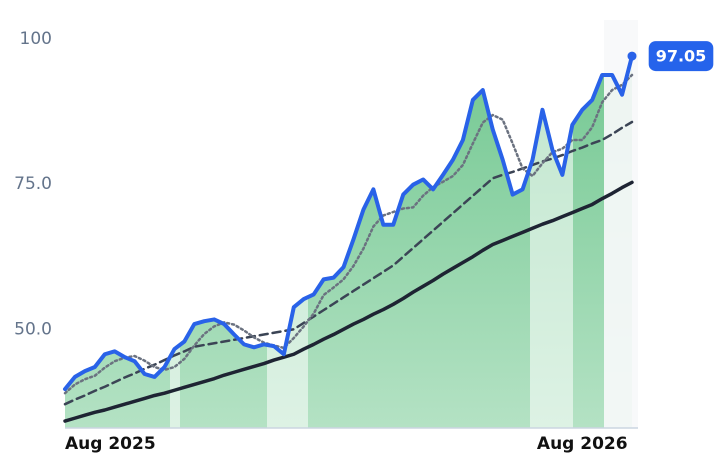 The height and width of the screenshot is (464, 718). Describe the element at coordinates (632, 56) in the screenshot. I see `last-point` at that location.